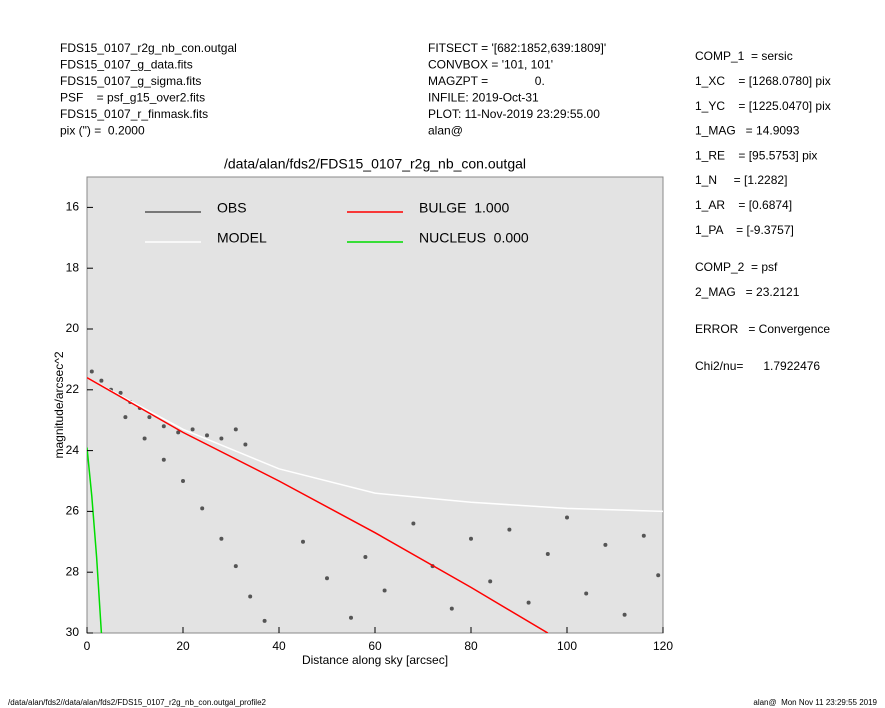  Describe the element at coordinates (73, 571) in the screenshot. I see `y-tick-label: 28` at that location.